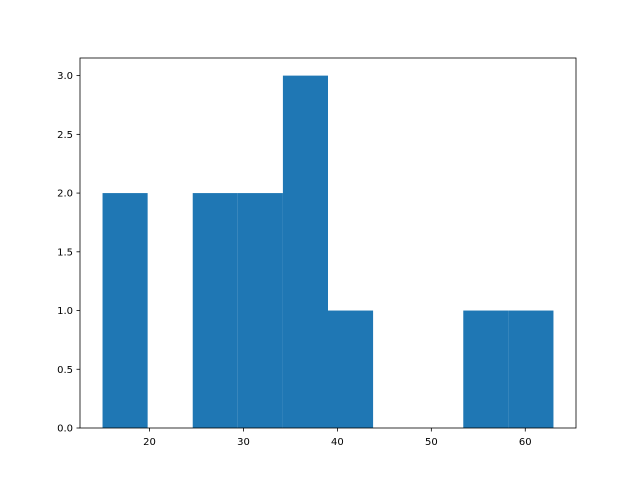 Image resolution: width=640 pixels, height=484 pixels. Describe the element at coordinates (431, 442) in the screenshot. I see `x-tick-label: 50` at that location.